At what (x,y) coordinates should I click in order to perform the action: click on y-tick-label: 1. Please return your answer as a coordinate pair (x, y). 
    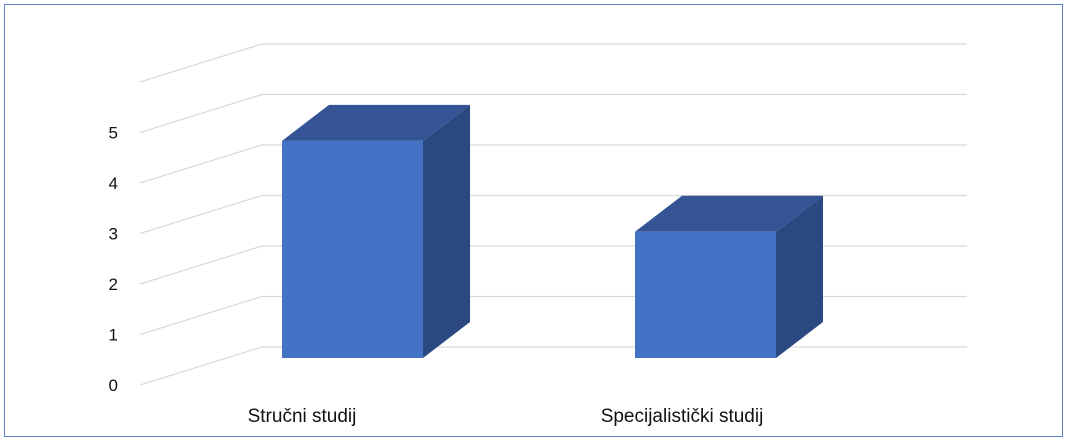
    Looking at the image, I should click on (113, 335).